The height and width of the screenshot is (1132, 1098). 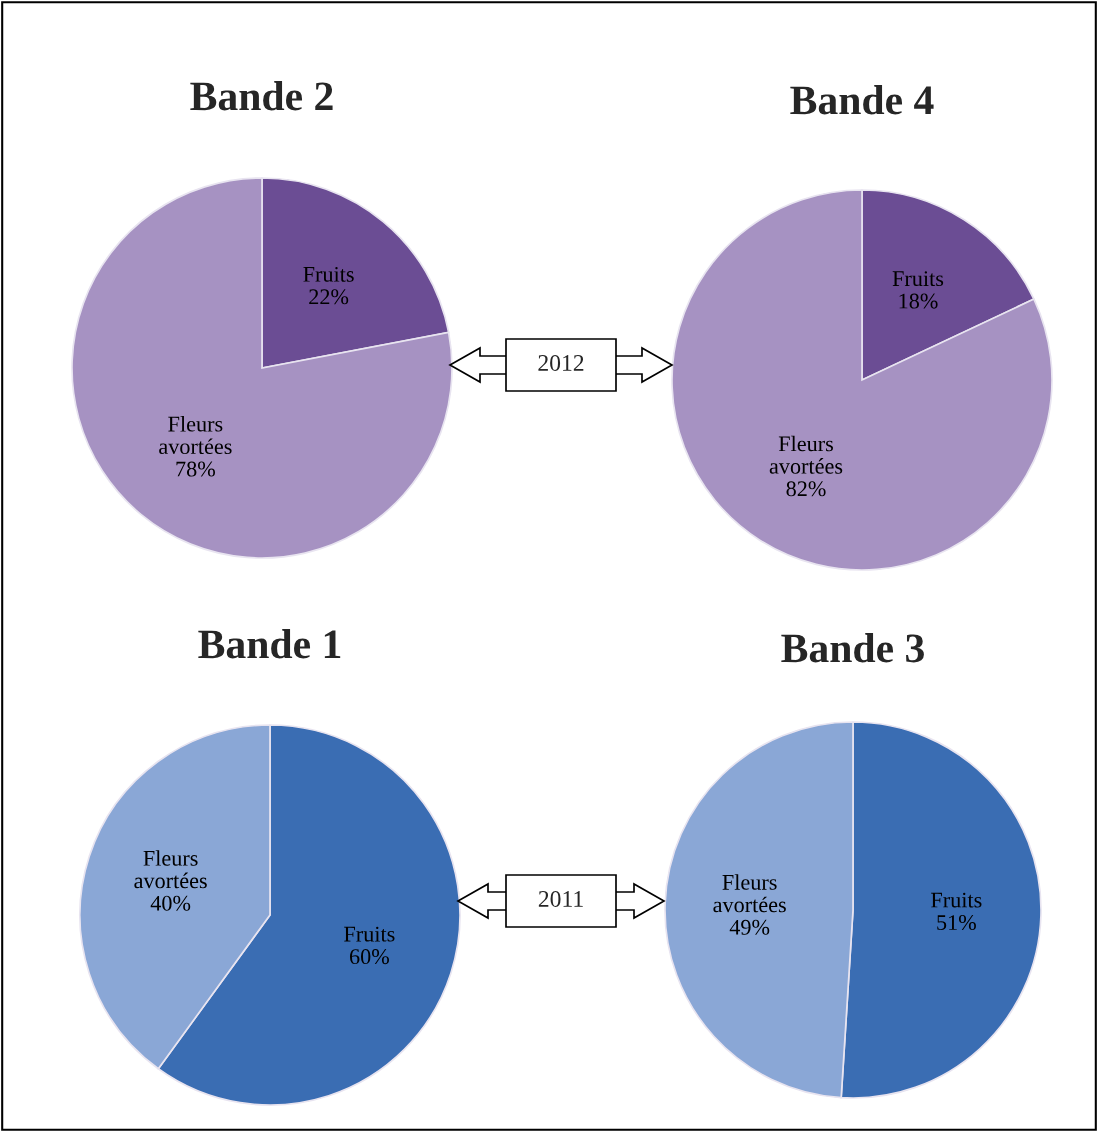 What do you see at coordinates (261, 96) in the screenshot?
I see `chart-title: Bande 2` at bounding box center [261, 96].